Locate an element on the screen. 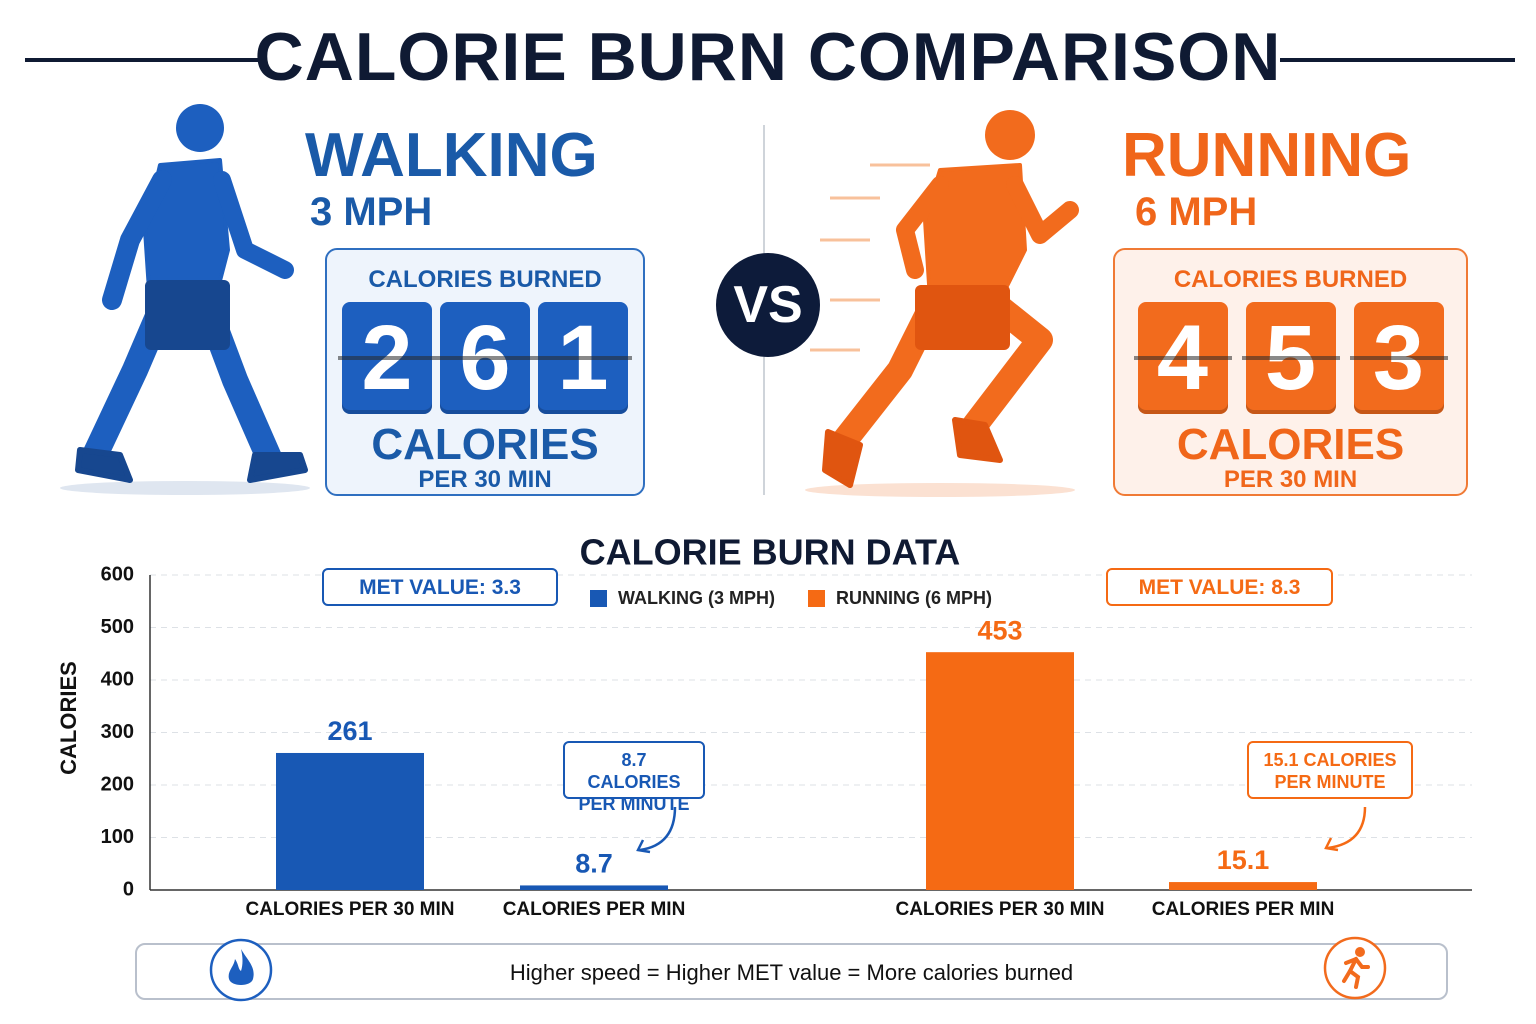 The width and height of the screenshot is (1536, 1024). vs-text: VS is located at coordinates (768, 305).